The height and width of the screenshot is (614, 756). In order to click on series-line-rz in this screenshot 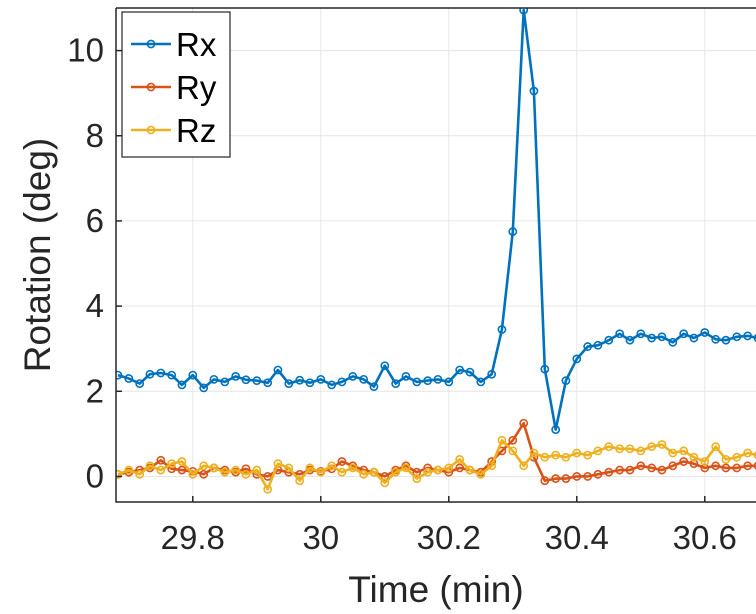, I will do `click(436, 464)`.